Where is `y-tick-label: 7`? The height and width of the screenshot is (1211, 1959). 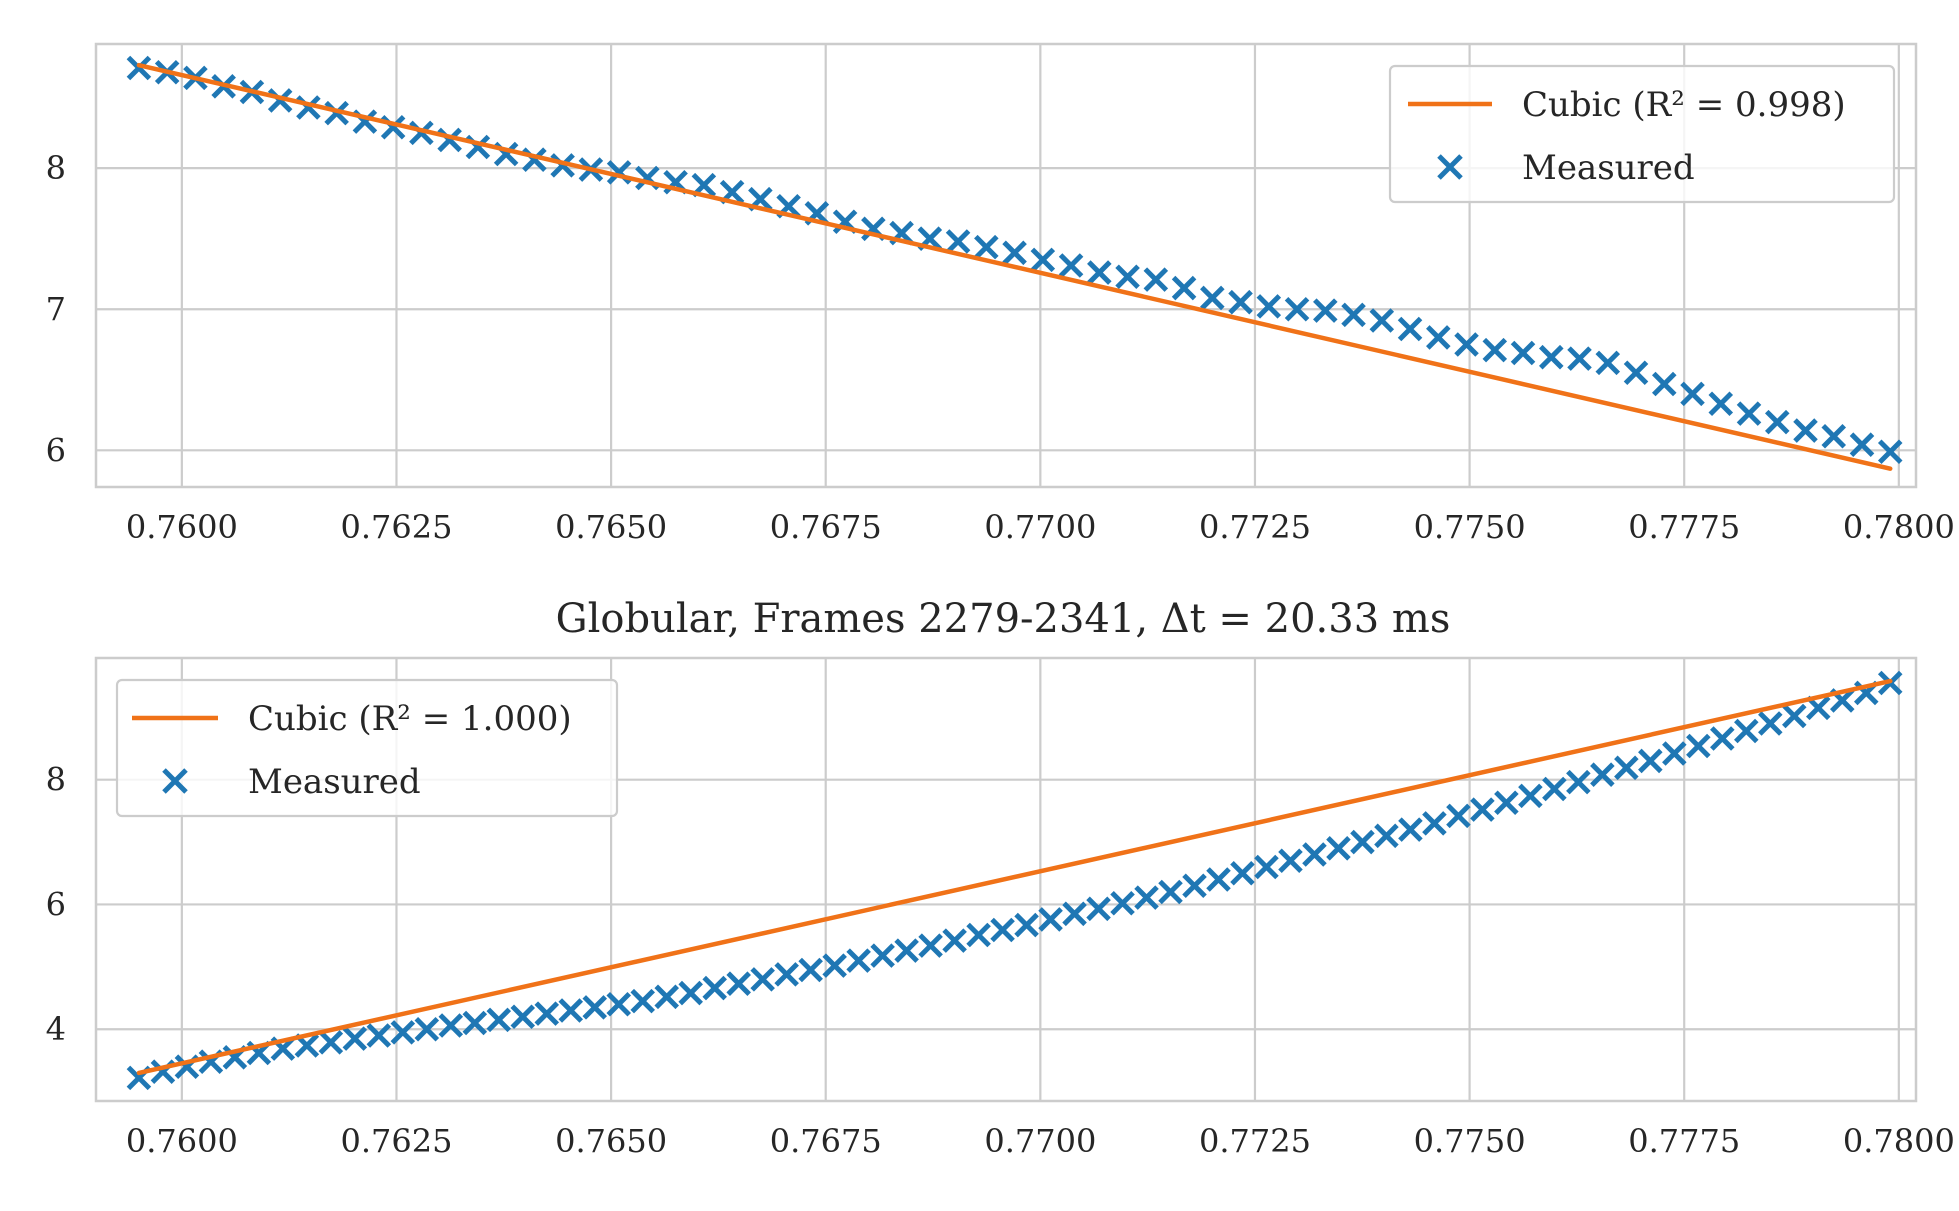 y-tick-label: 7 is located at coordinates (56, 309).